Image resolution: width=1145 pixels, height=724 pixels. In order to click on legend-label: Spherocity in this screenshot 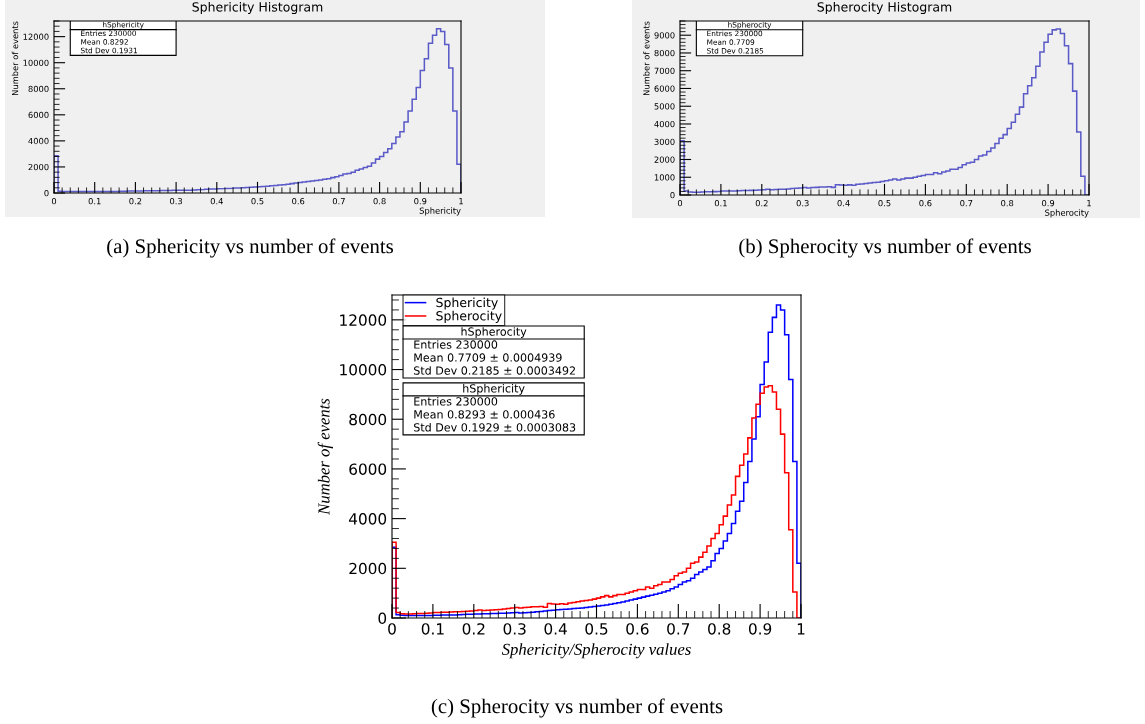, I will do `click(469, 316)`.